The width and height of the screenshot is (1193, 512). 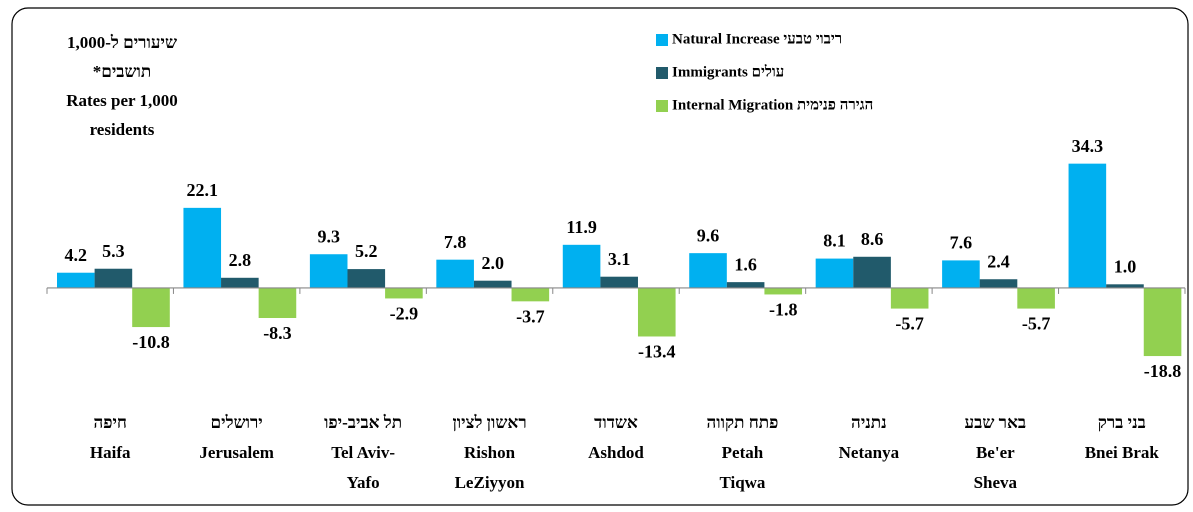 What do you see at coordinates (76, 255) in the screenshot?
I see `data-label: 4.2` at bounding box center [76, 255].